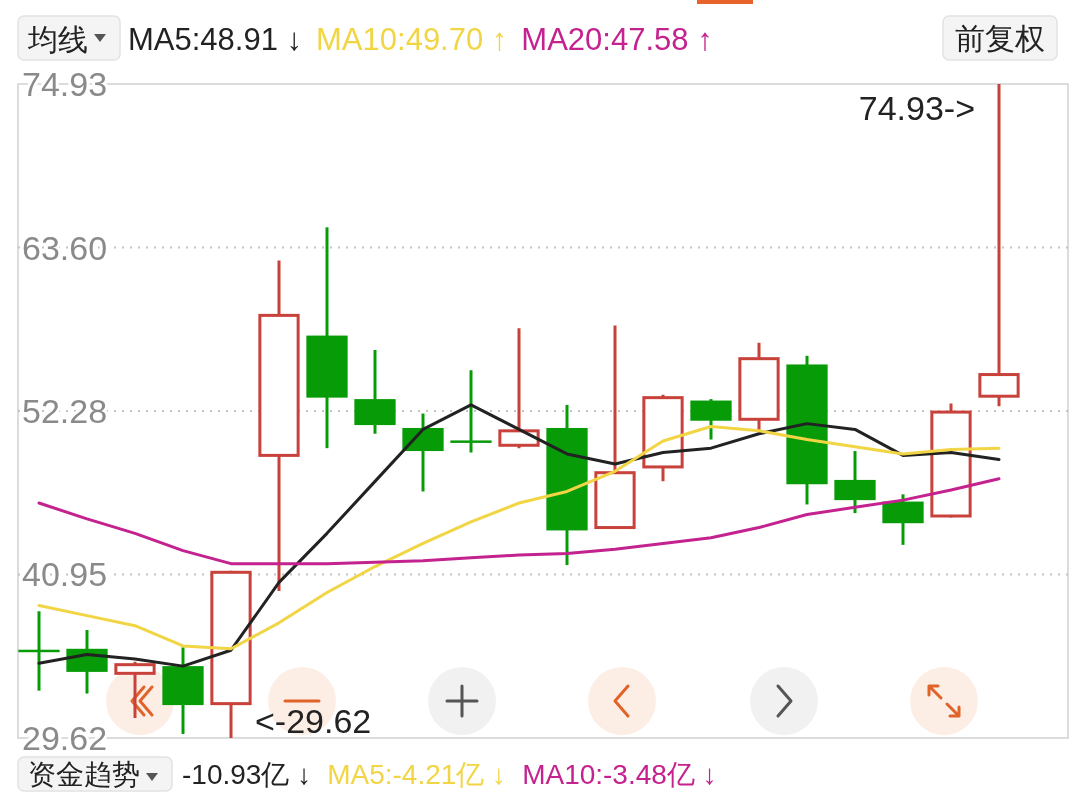 The height and width of the screenshot is (793, 1084). Describe the element at coordinates (412, 39) in the screenshot. I see `text: MA10:49.70 ↑` at that location.